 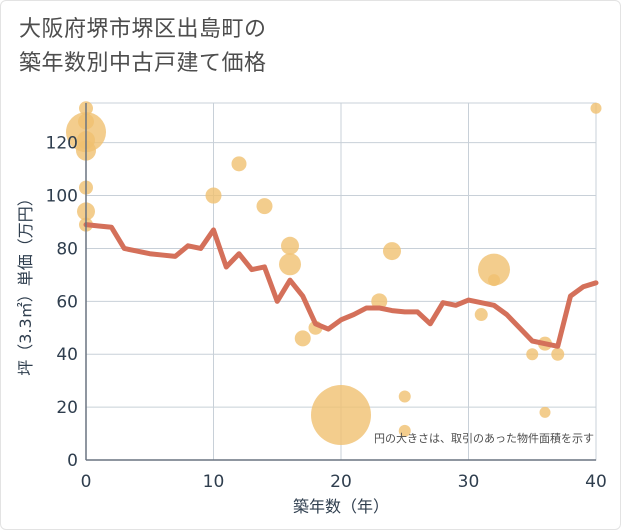 What do you see at coordinates (469, 482) in the screenshot?
I see `x-tick-label: 30` at bounding box center [469, 482].